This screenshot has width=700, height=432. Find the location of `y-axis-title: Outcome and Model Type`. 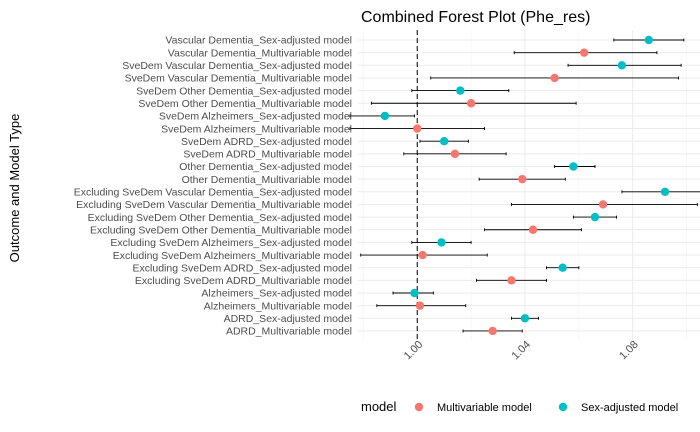

y-axis-title: Outcome and Model Type is located at coordinates (14, 188).